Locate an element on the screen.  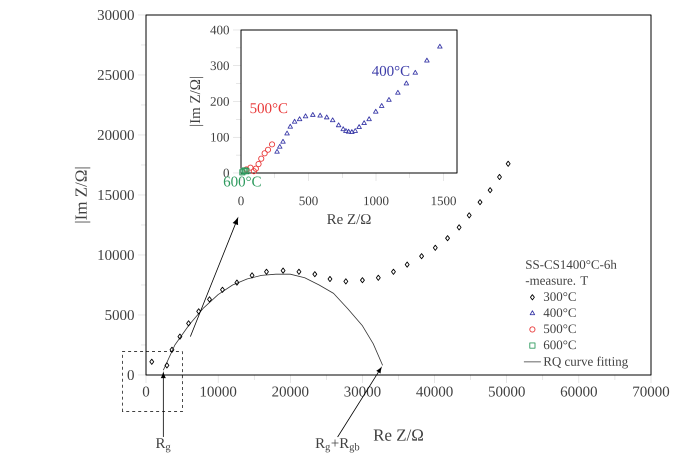
y-tick-label: 5000 is located at coordinates (119, 315).